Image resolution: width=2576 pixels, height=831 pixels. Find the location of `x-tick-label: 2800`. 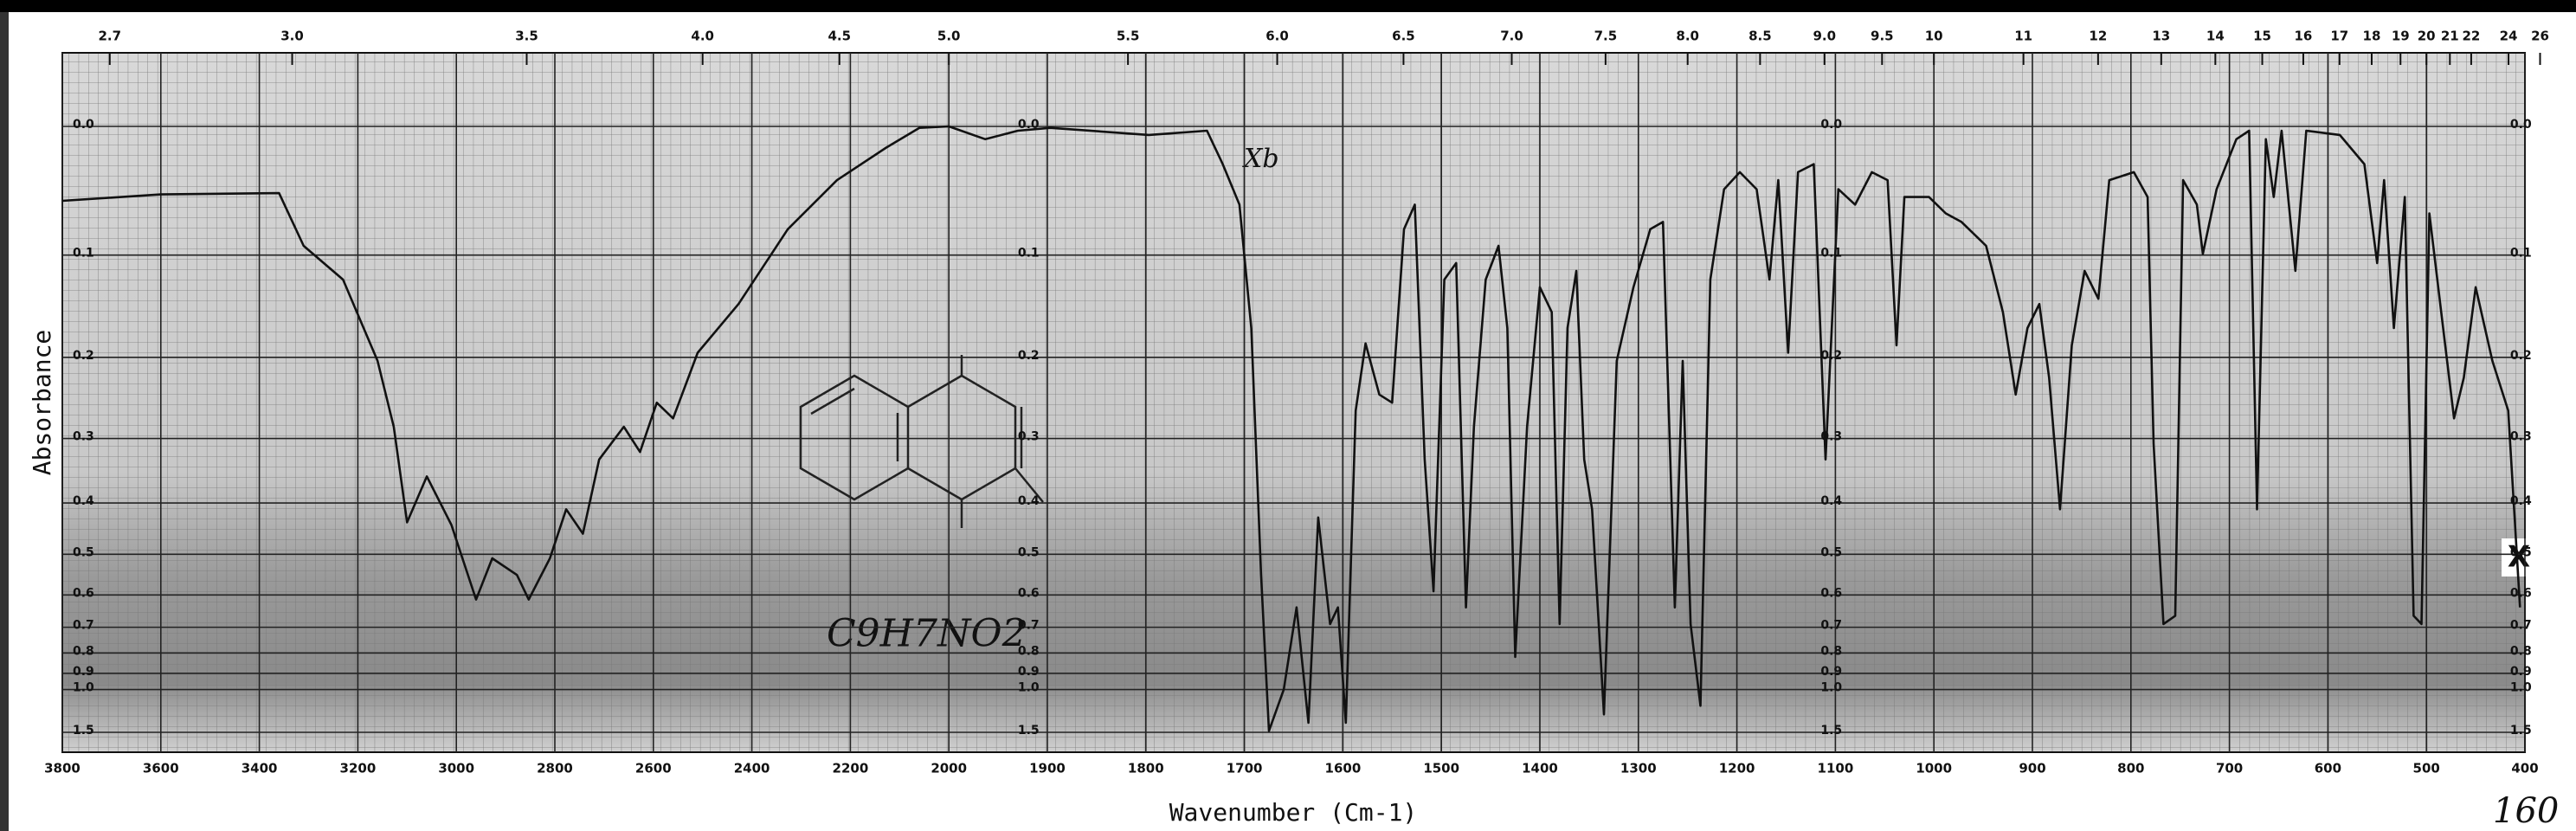

x-tick-label: 2800 is located at coordinates (555, 768).